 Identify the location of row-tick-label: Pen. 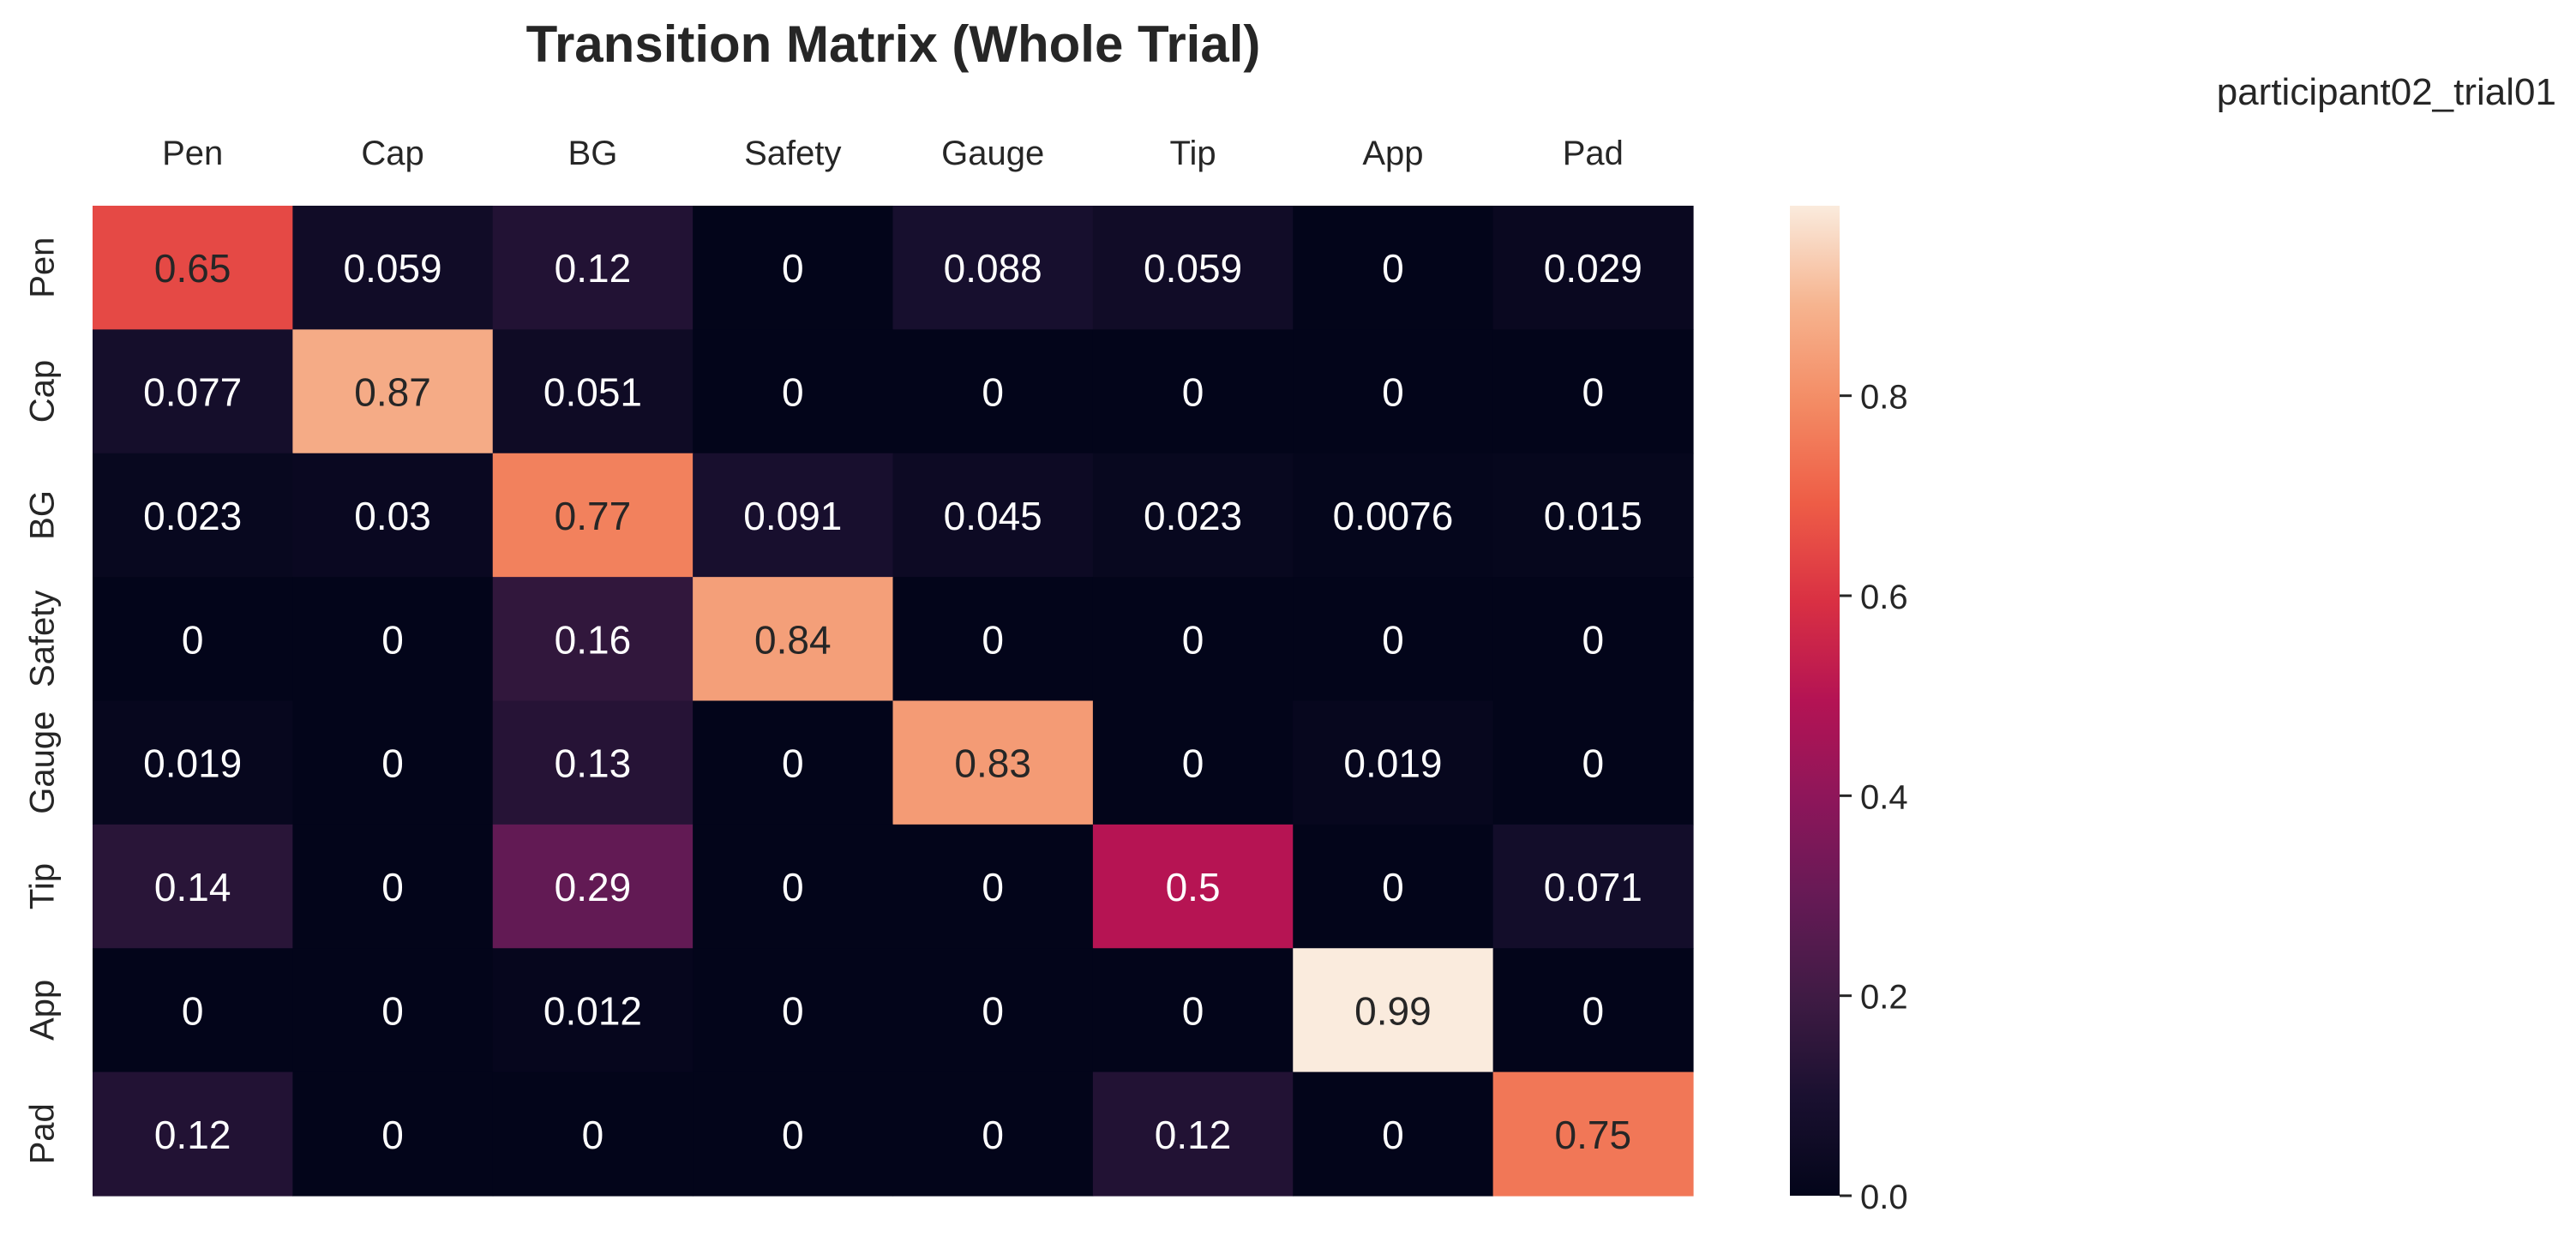
(43, 267).